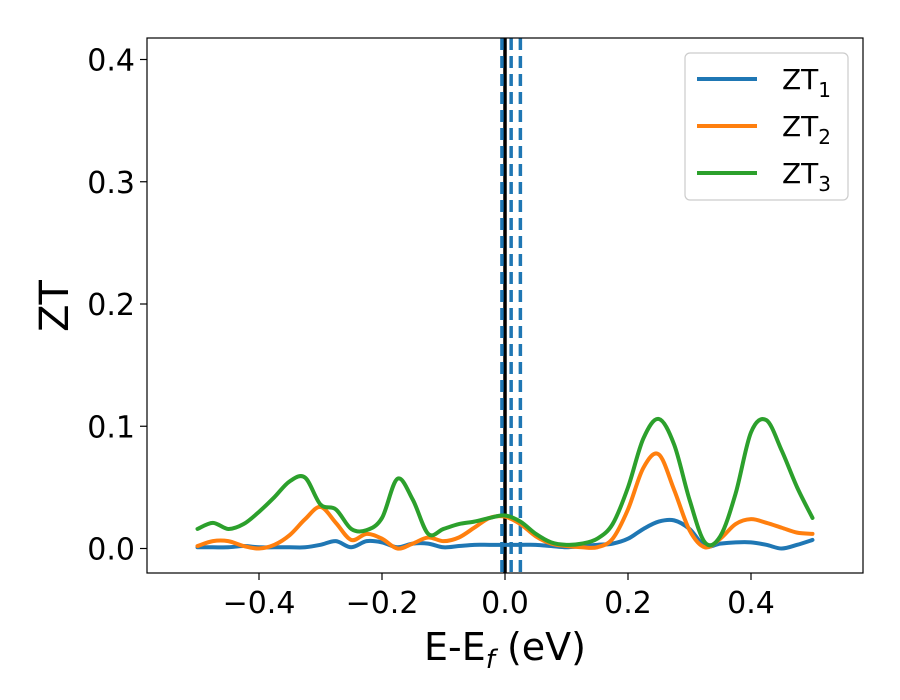 The image size is (900, 700). Describe the element at coordinates (505, 603) in the screenshot. I see `x-tick-label: 0.0` at that location.